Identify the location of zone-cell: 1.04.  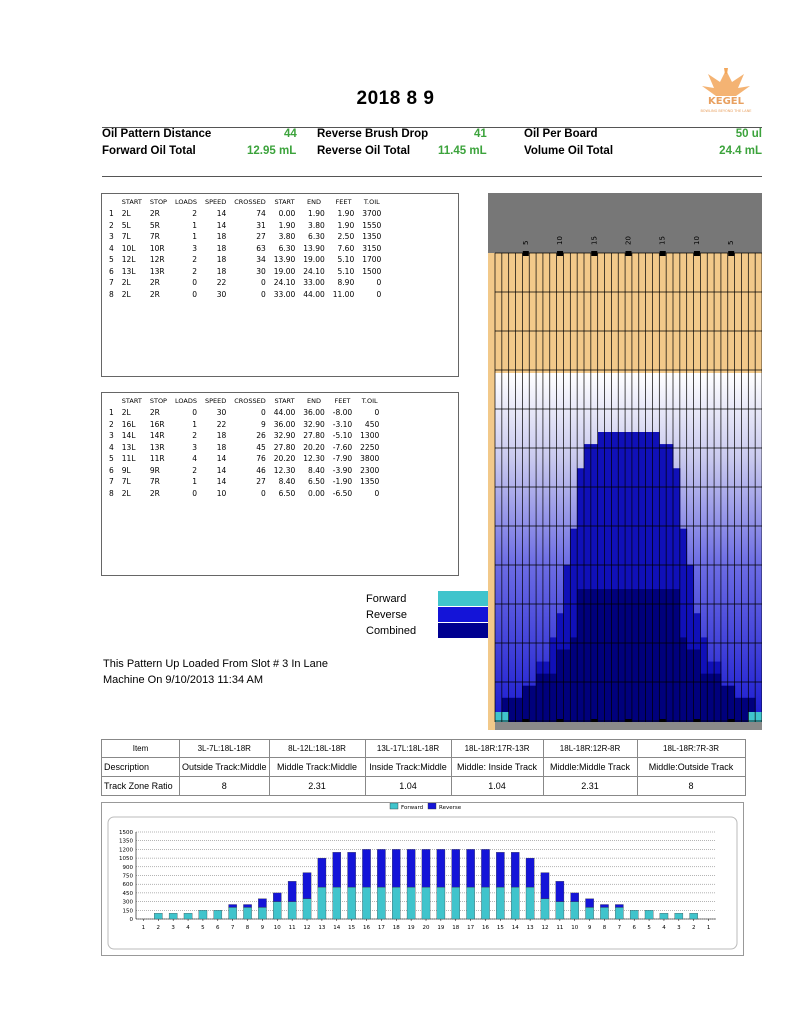
(497, 786).